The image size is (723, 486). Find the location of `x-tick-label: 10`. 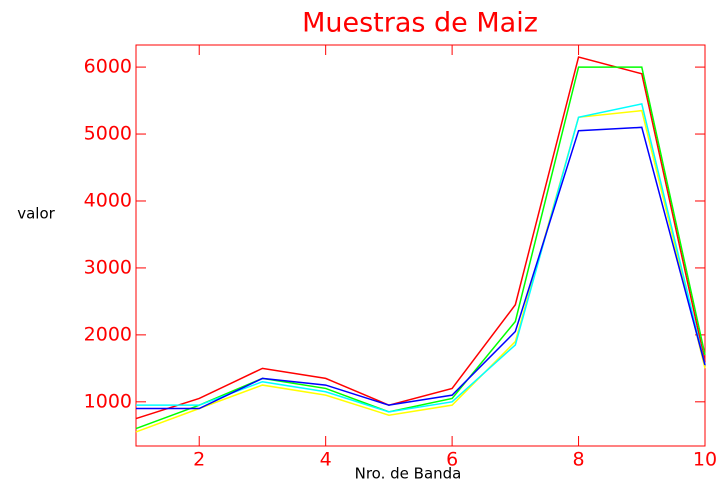

x-tick-label: 10 is located at coordinates (705, 460).